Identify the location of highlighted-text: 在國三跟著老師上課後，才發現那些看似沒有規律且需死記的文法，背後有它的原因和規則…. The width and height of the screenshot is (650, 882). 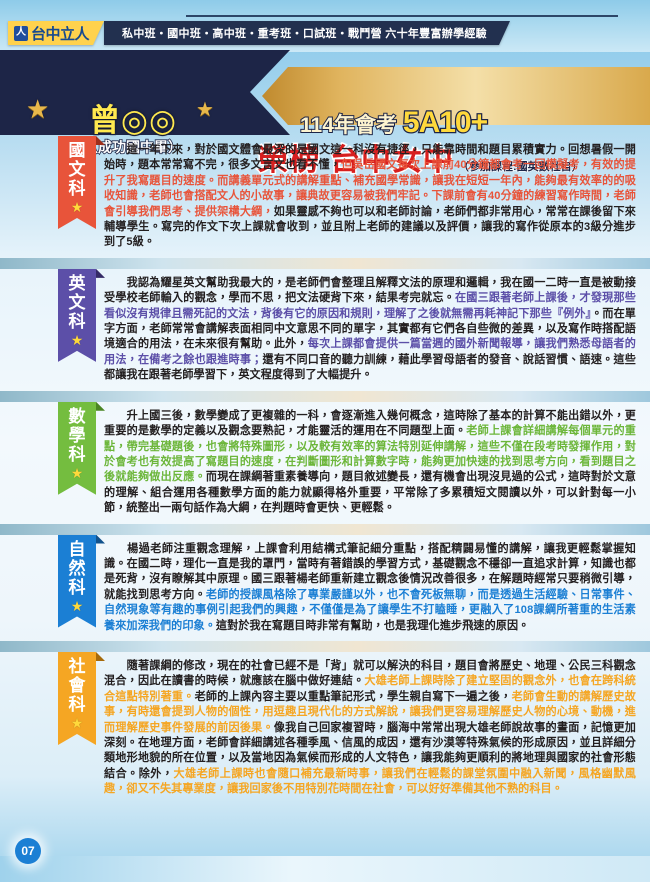
(370, 306).